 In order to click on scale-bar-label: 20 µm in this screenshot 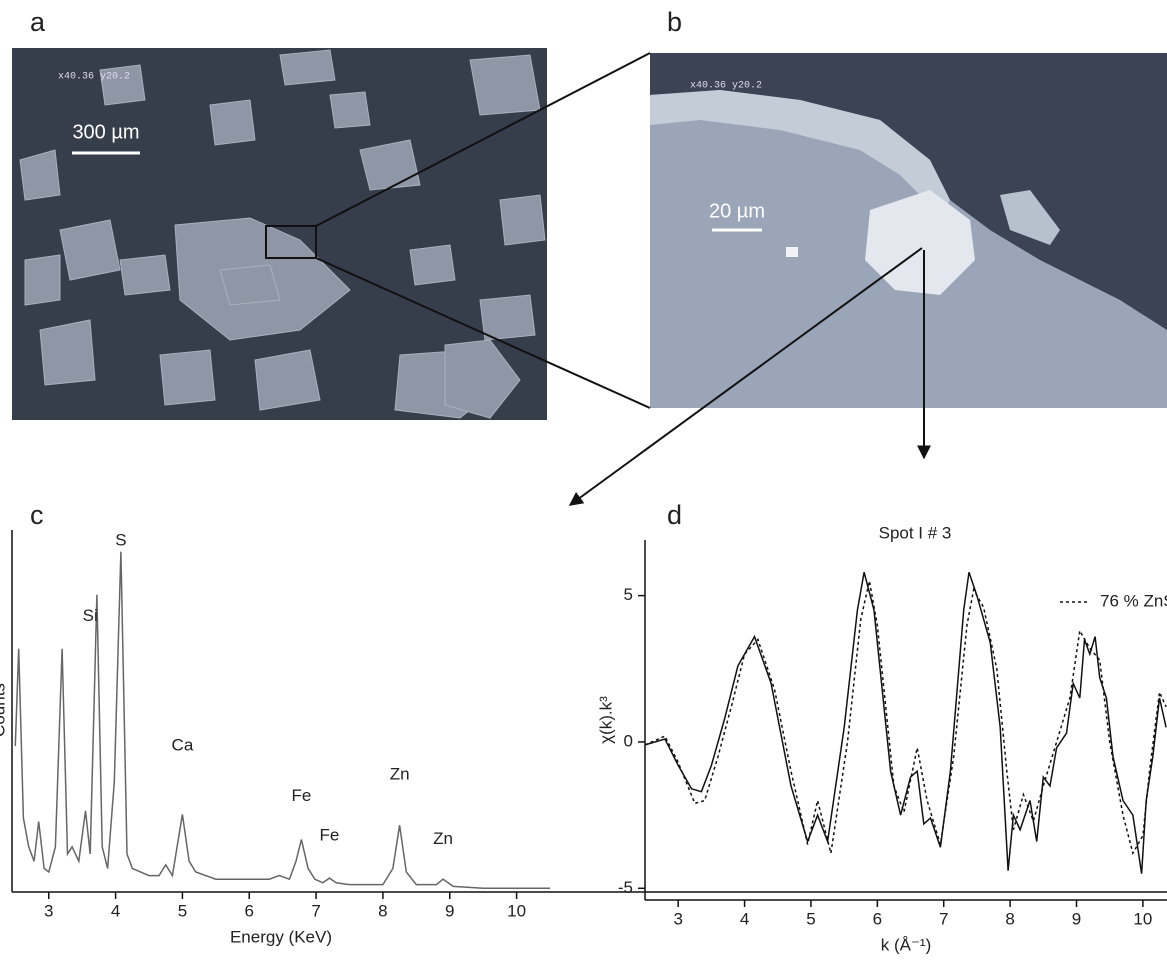, I will do `click(737, 211)`.